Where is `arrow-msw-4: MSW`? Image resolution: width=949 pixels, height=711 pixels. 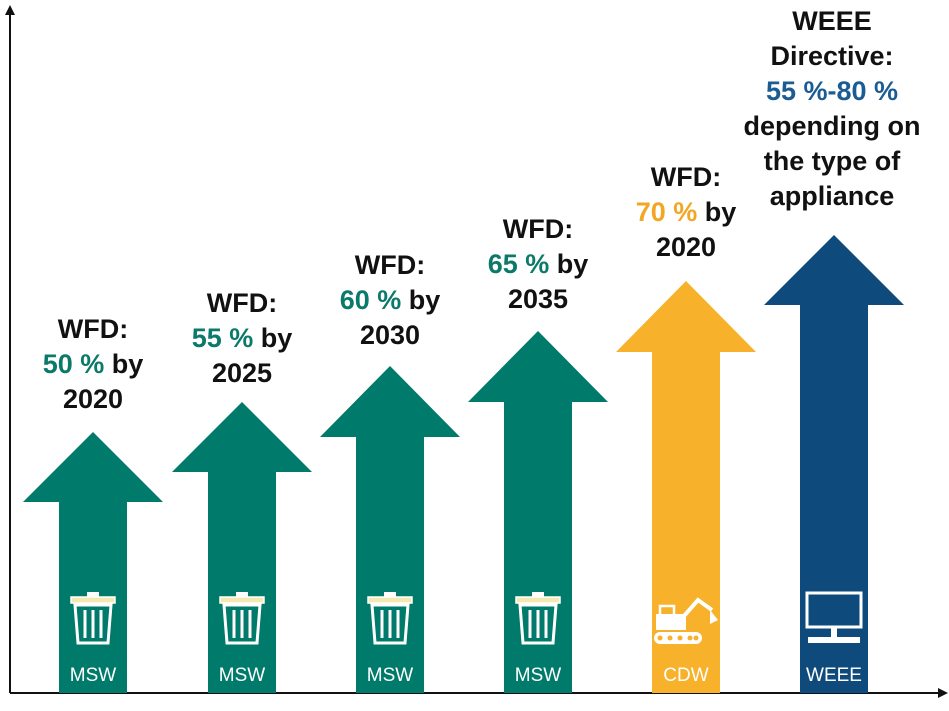
arrow-msw-4: MSW is located at coordinates (538, 512).